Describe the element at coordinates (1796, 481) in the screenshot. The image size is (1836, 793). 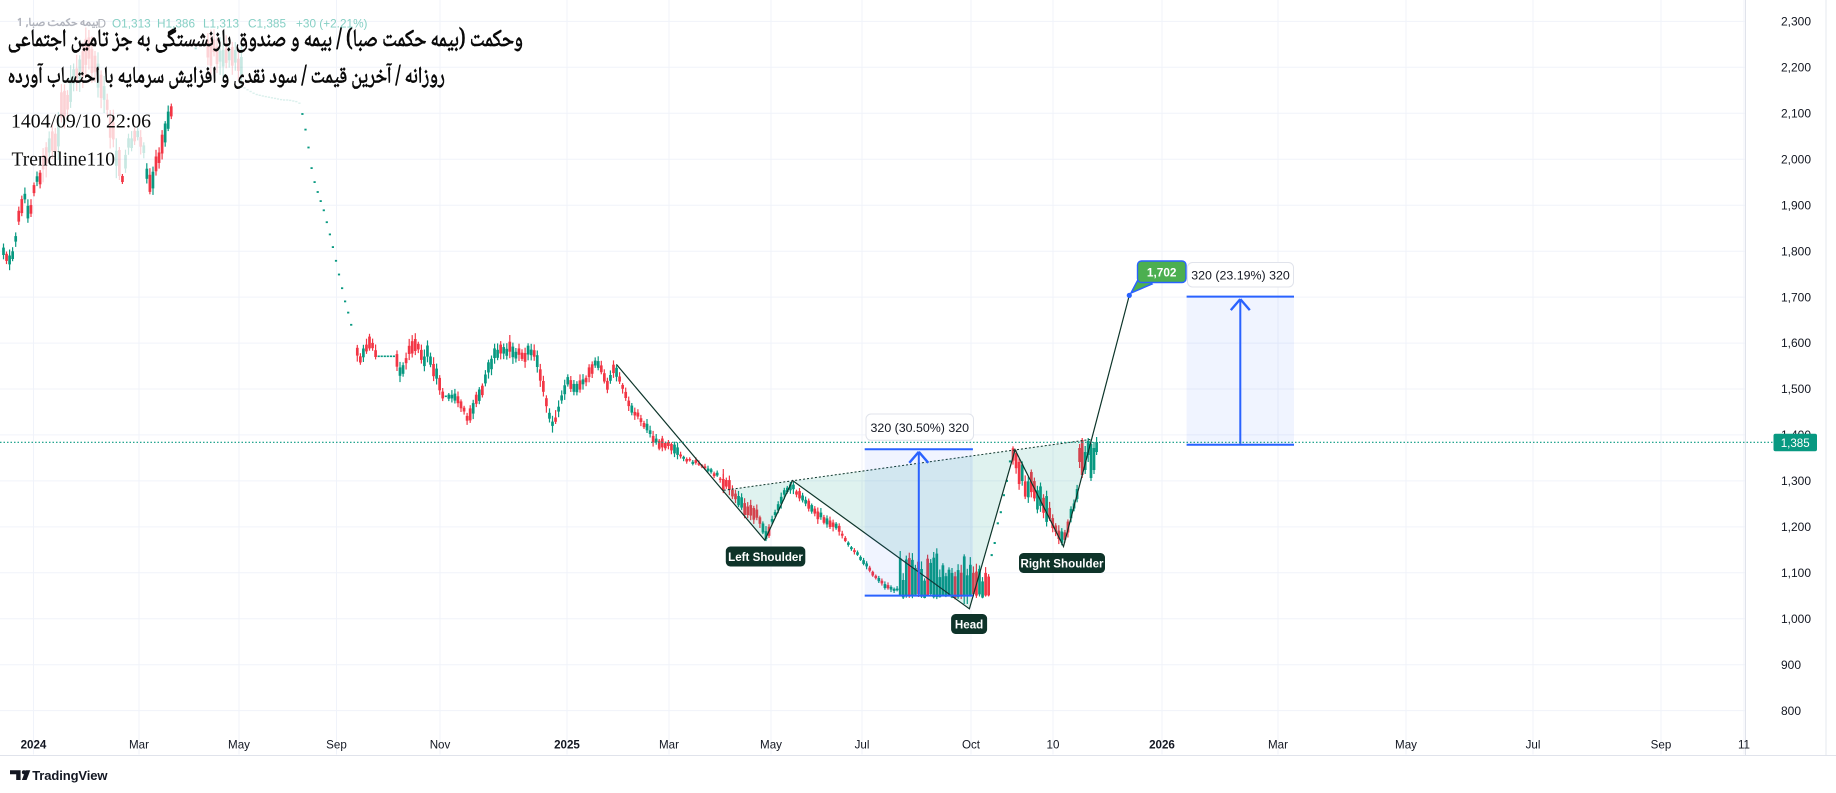
I see `svg-text: 1,300` at that location.